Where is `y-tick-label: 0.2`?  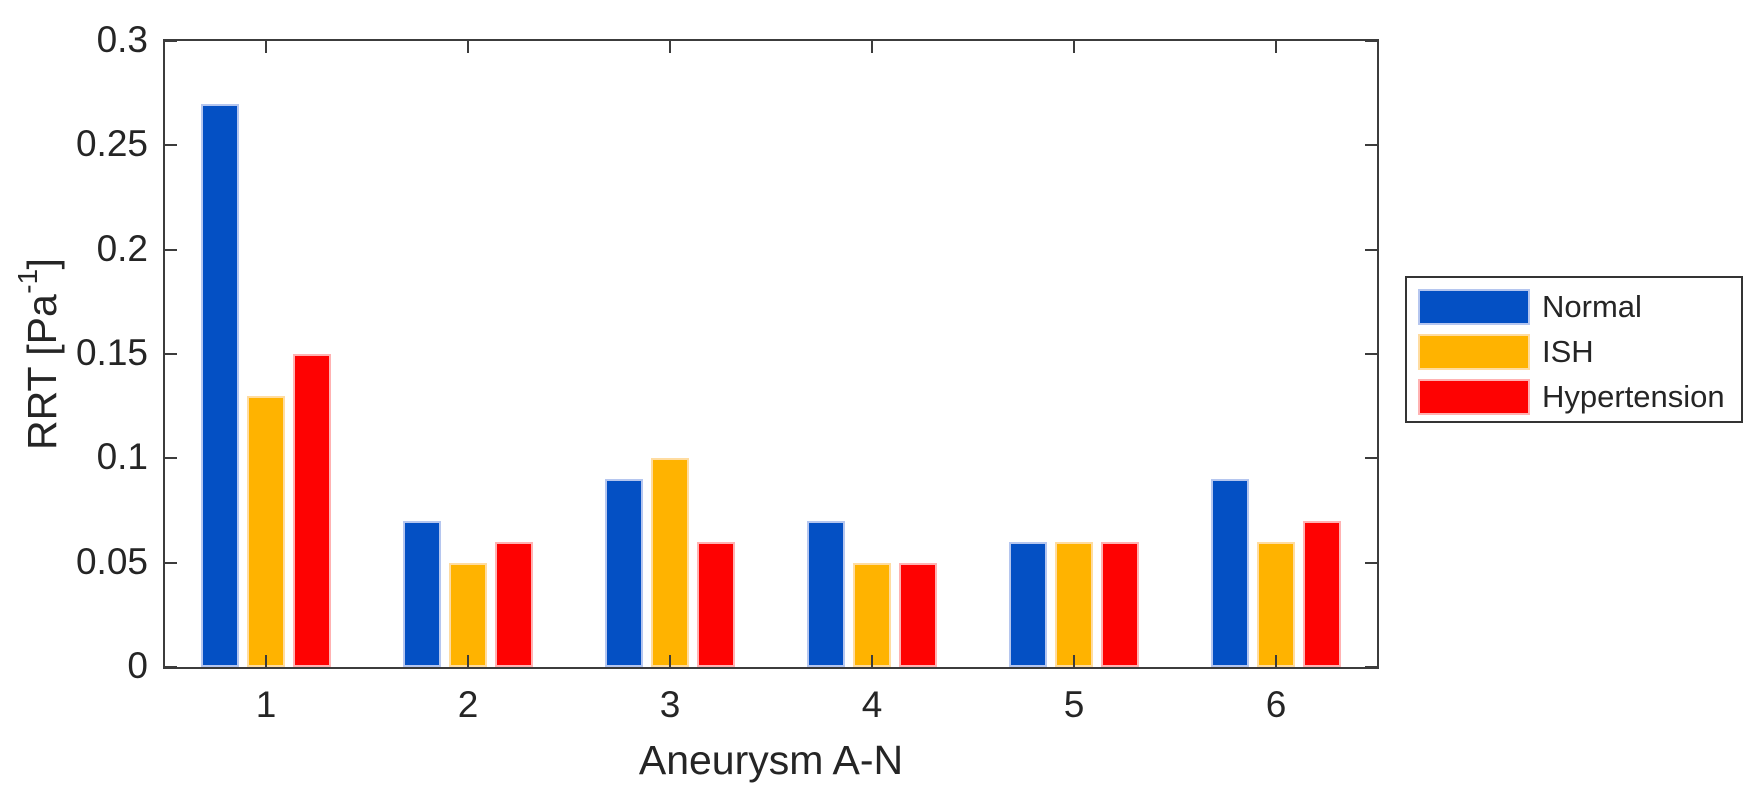 y-tick-label: 0.2 is located at coordinates (122, 249).